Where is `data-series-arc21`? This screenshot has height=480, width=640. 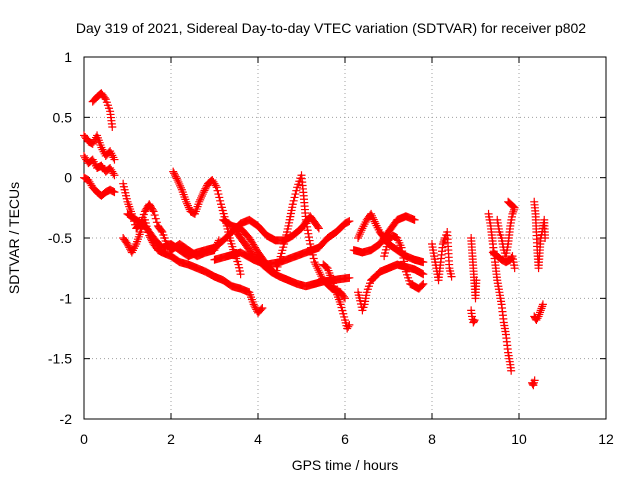 data-series-arc21 is located at coordinates (506, 229).